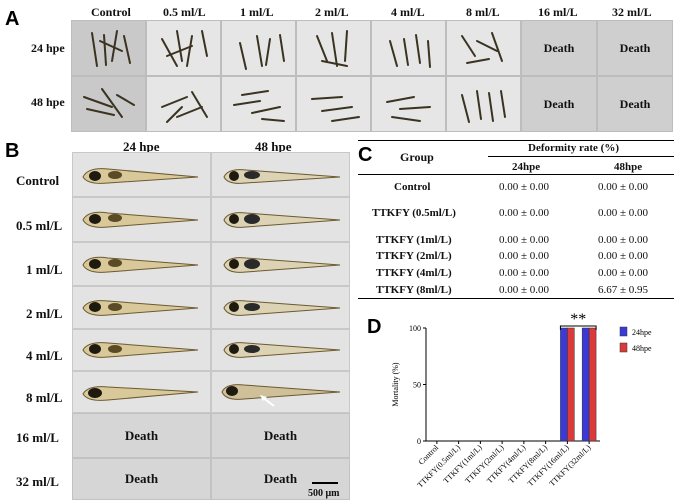 This screenshot has height=503, width=678. Describe the element at coordinates (581, 156) in the screenshot. I see `table-mid-rule` at that location.